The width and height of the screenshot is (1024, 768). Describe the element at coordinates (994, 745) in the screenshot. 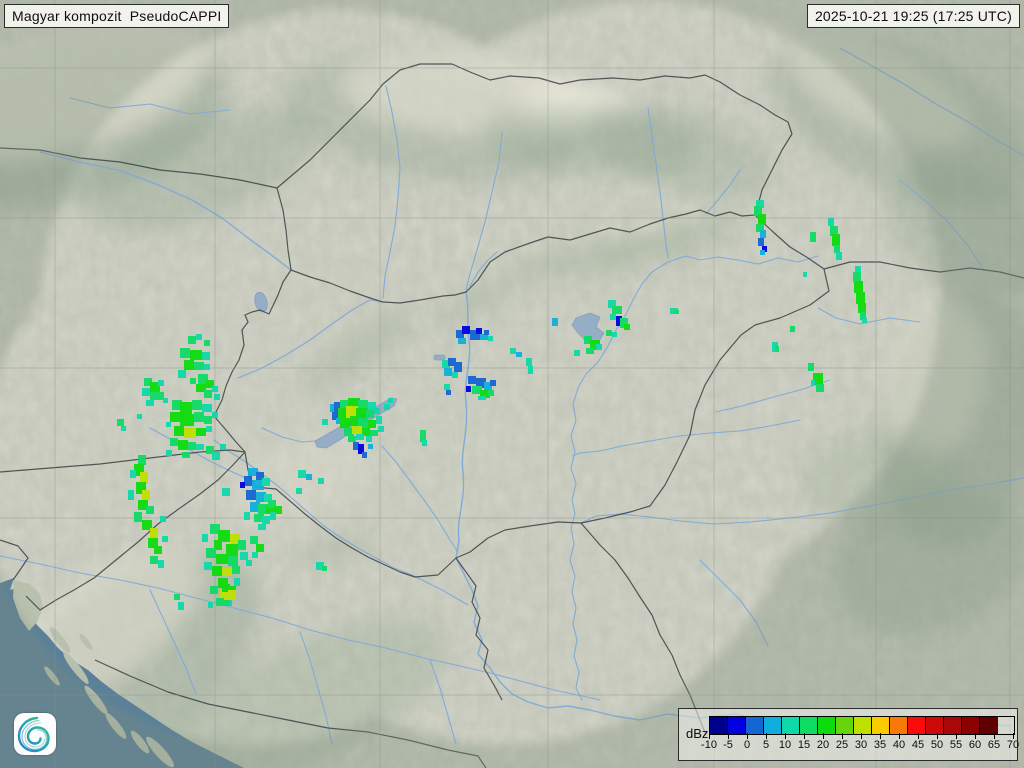

I see `legend-tick-label: 65` at that location.